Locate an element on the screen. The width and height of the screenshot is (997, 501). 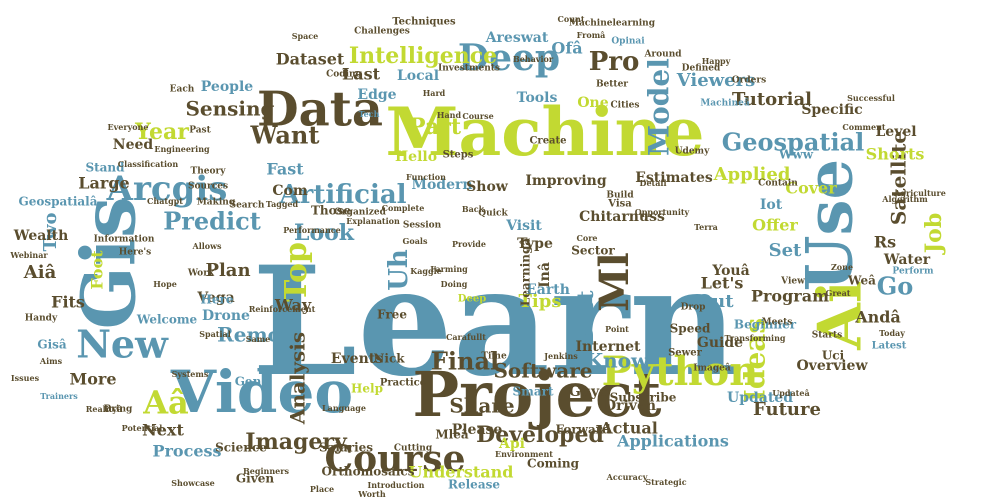
word-handy: Handy is located at coordinates (41, 319).